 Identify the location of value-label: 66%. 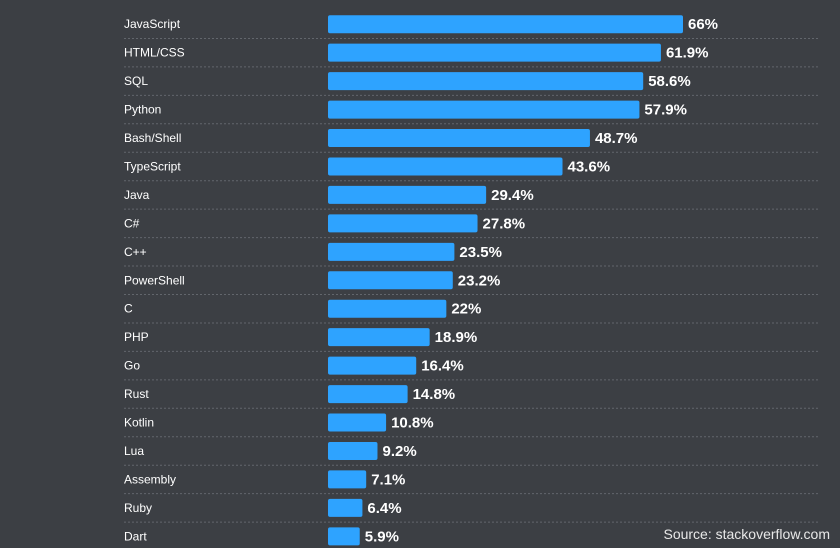
(703, 24).